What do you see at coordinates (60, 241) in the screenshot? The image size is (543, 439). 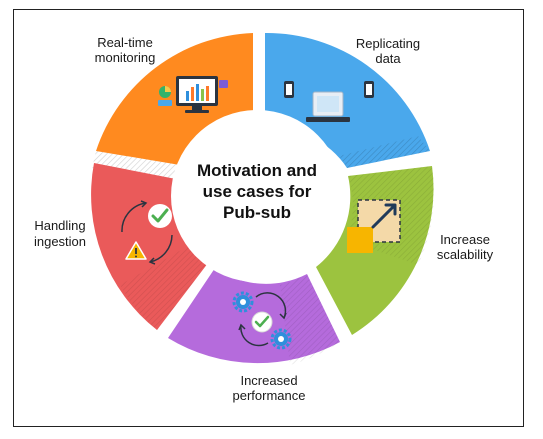 I see `label-ingestion-line-2: ingestion` at bounding box center [60, 241].